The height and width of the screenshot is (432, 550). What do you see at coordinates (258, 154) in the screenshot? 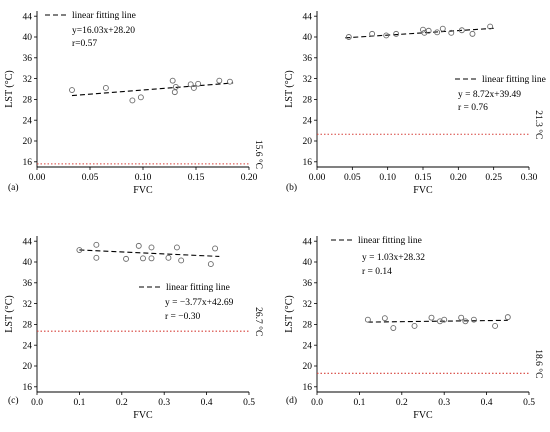
I see `reference-label: 15.6 °C` at bounding box center [258, 154].